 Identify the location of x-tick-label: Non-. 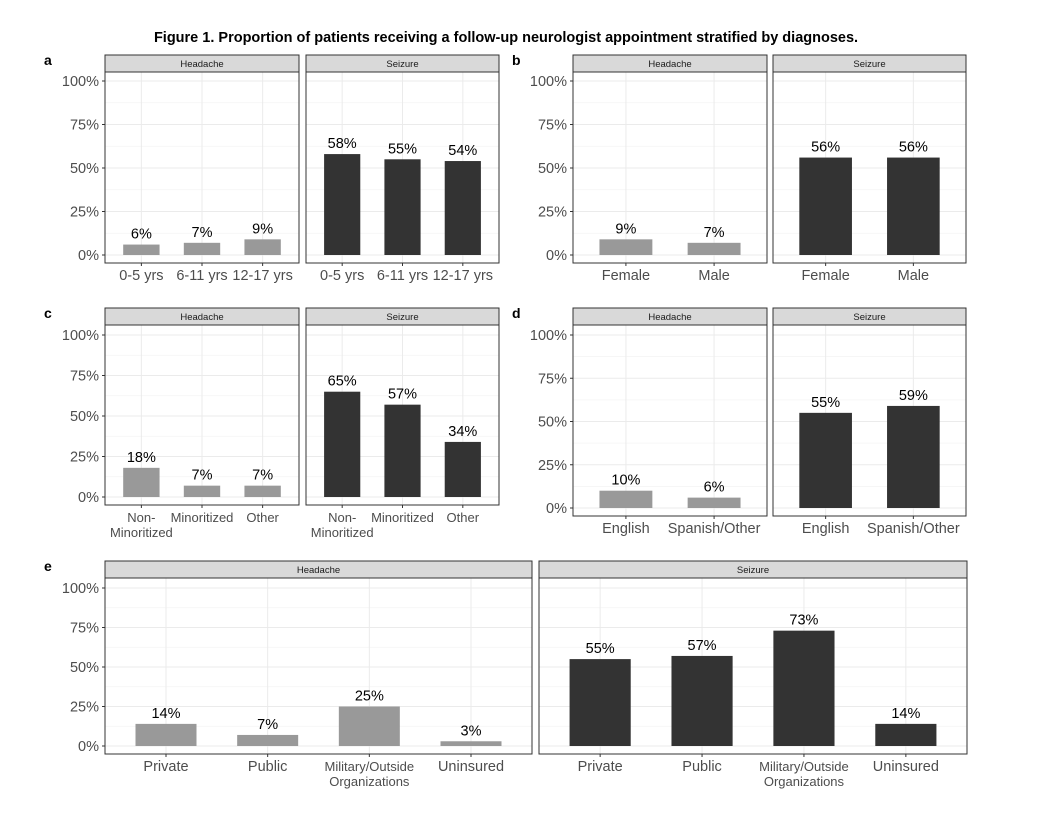
(141, 517).